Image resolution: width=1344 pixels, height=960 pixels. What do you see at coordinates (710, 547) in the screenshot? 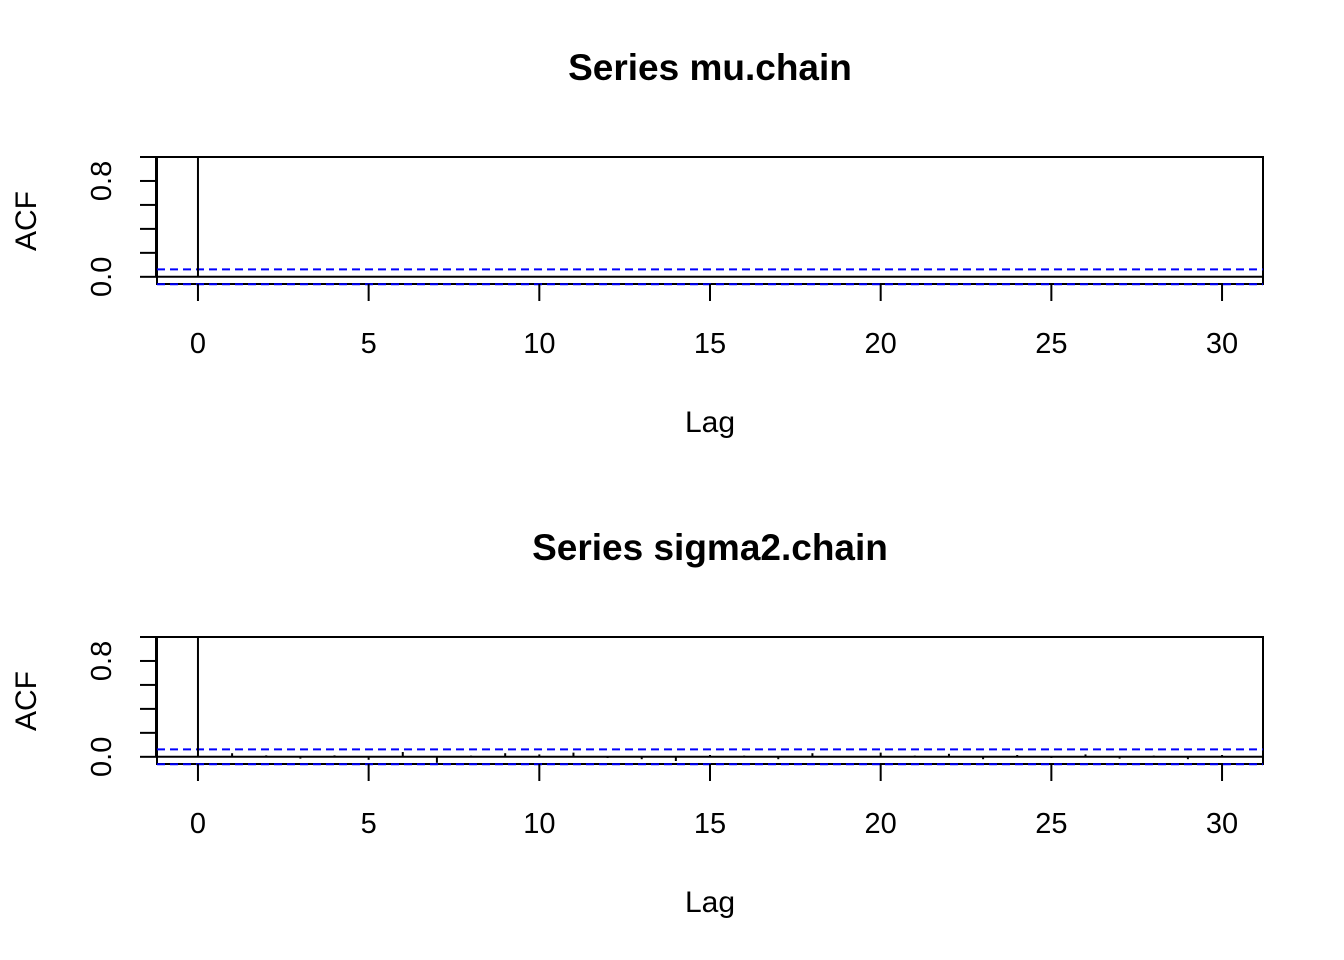
I see `chart-title: Series sigma2.chain` at bounding box center [710, 547].